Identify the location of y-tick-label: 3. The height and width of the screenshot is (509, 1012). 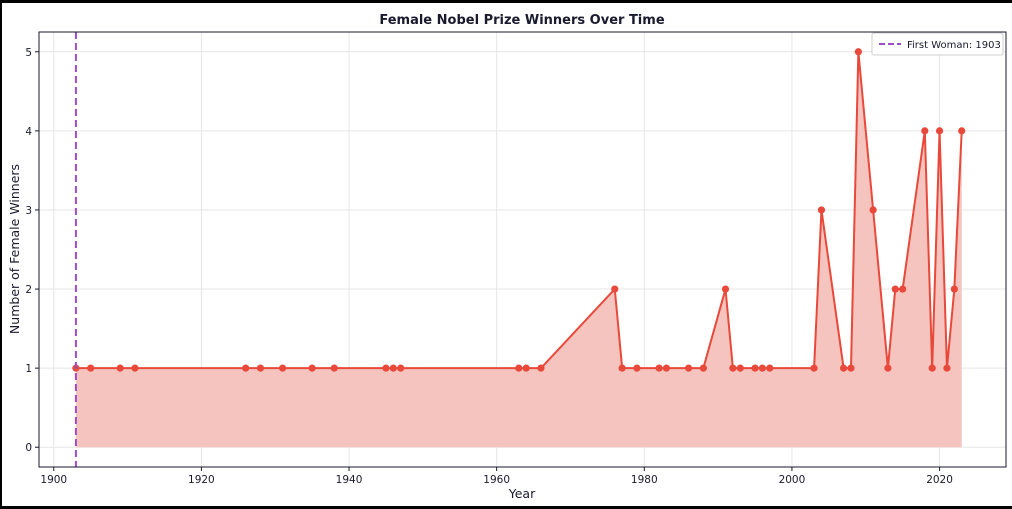
(28, 211).